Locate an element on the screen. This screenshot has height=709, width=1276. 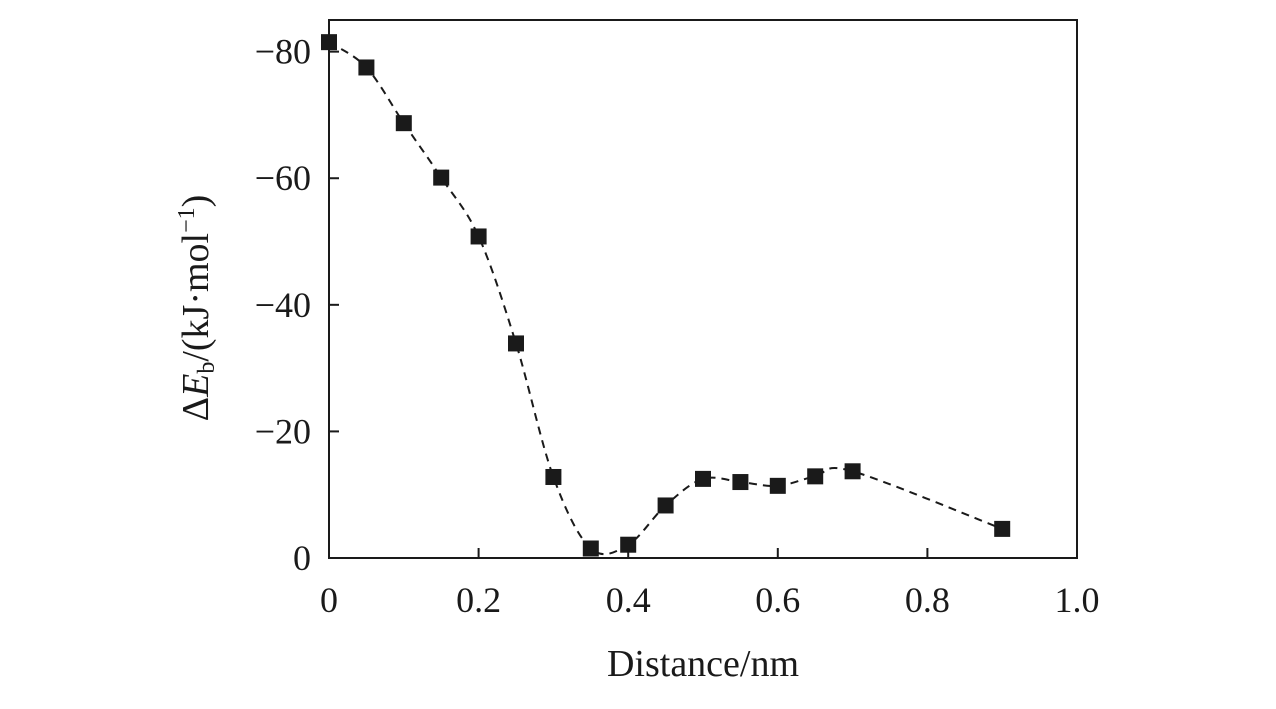
x-tick-label: 1.0 is located at coordinates (1077, 600).